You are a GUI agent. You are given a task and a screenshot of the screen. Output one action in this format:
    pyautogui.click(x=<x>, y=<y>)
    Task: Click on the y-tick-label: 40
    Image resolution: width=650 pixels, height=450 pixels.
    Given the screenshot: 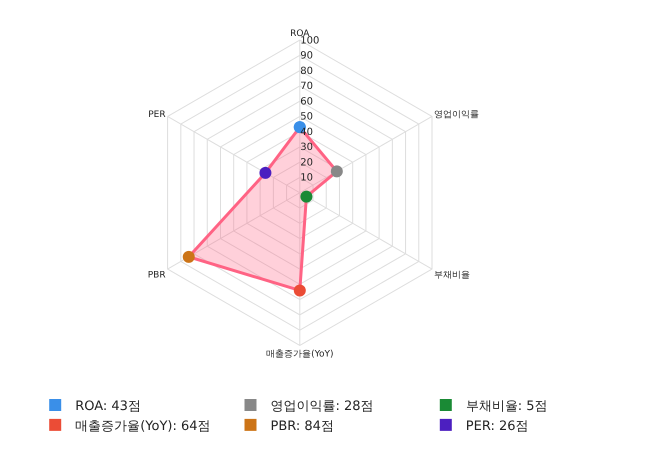 What is the action you would take?
    pyautogui.click(x=307, y=132)
    